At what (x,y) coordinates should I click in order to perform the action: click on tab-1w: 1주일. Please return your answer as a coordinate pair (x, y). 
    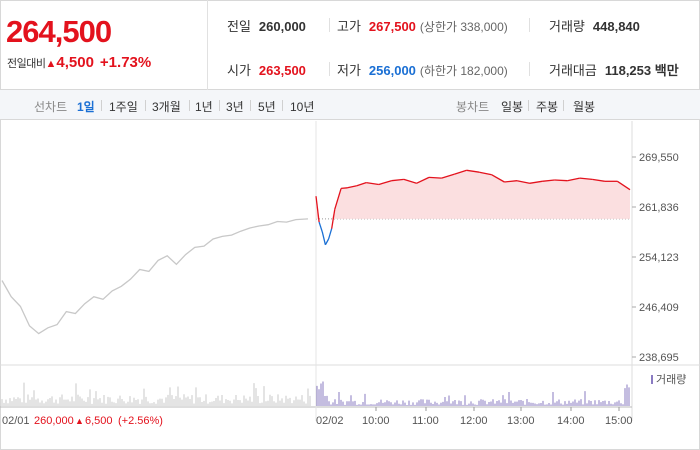
    Looking at the image, I should click on (123, 107).